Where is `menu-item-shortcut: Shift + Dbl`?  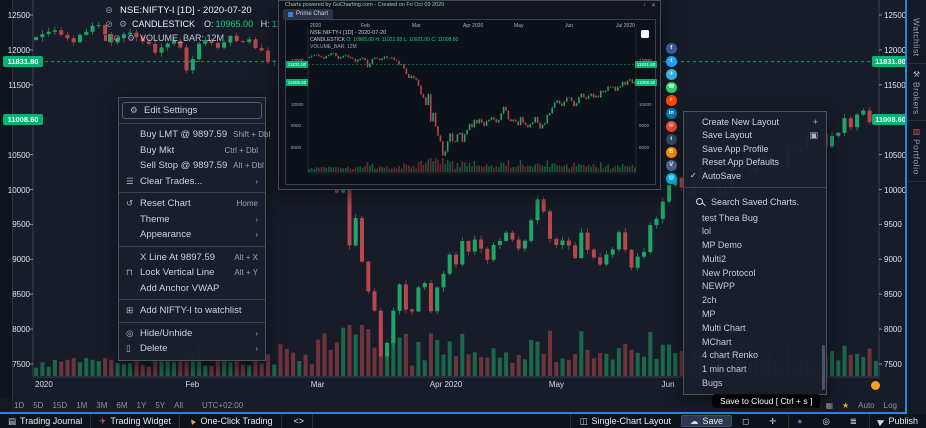
menu-item-shortcut: Shift + Dbl is located at coordinates (252, 135).